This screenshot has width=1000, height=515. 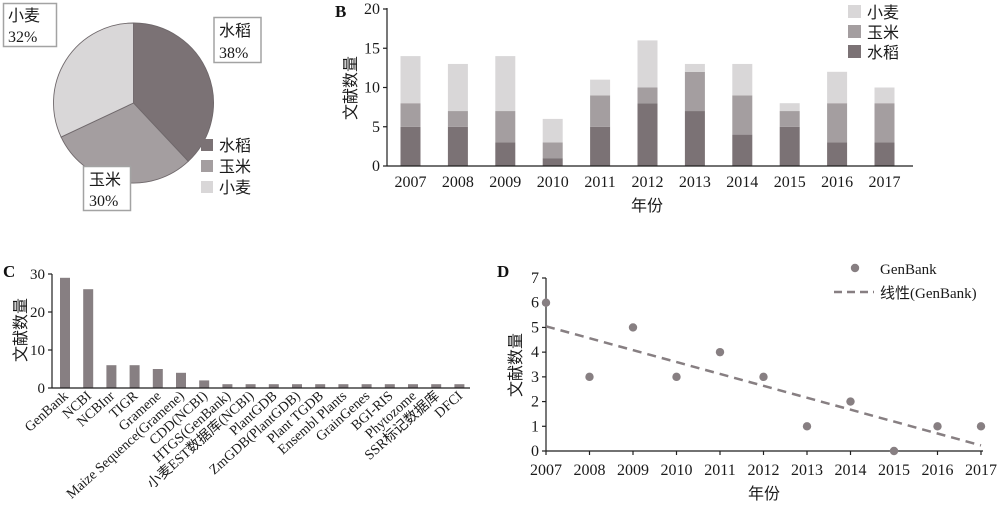 What do you see at coordinates (553, 182) in the screenshot?
I see `b-x-tick-label: 2010` at bounding box center [553, 182].